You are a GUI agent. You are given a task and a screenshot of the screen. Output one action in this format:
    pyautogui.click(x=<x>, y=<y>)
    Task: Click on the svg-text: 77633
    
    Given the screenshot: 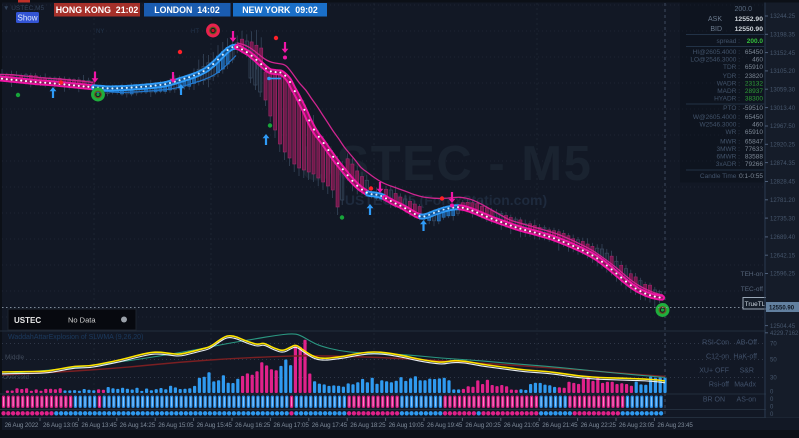 What is the action you would take?
    pyautogui.click(x=754, y=149)
    